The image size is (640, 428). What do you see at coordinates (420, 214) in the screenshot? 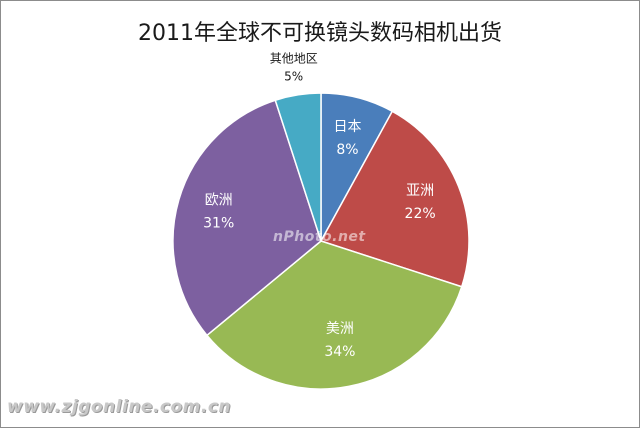
I see `label-asia-value: 22%` at bounding box center [420, 214].